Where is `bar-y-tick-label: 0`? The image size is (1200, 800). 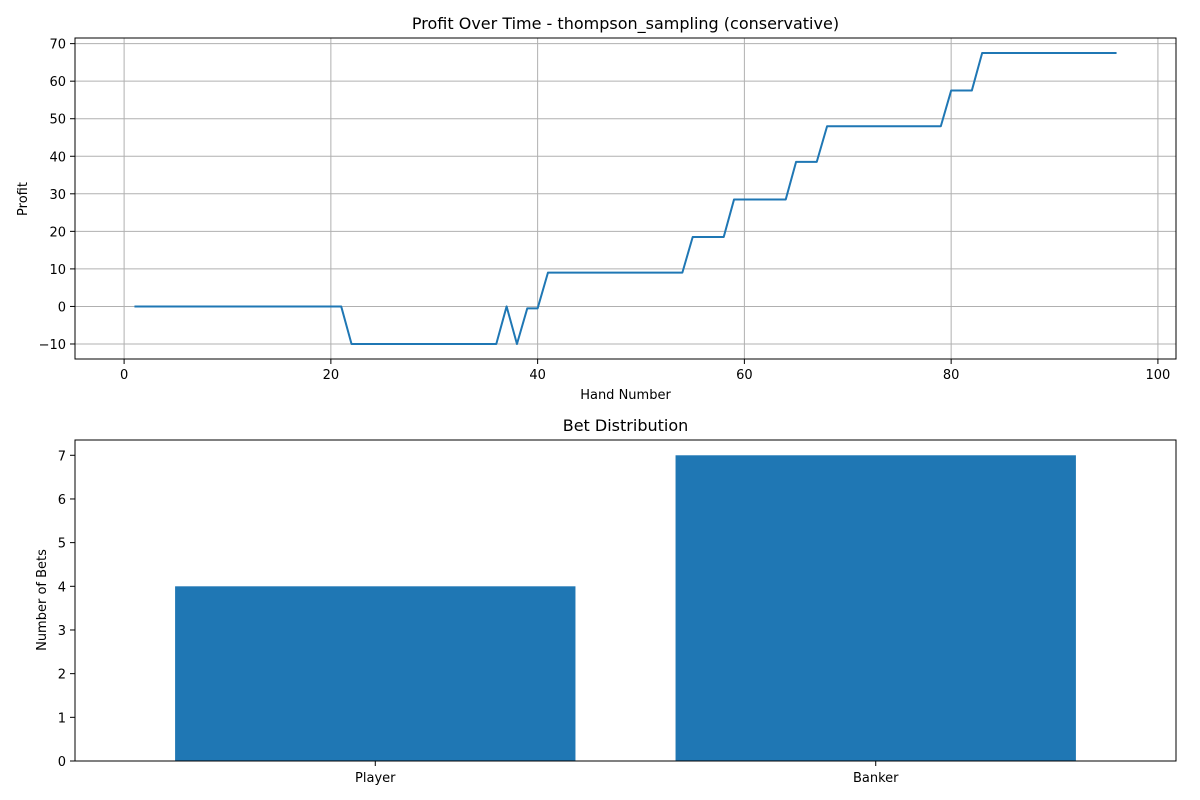
bar-y-tick-label: 0 is located at coordinates (62, 762).